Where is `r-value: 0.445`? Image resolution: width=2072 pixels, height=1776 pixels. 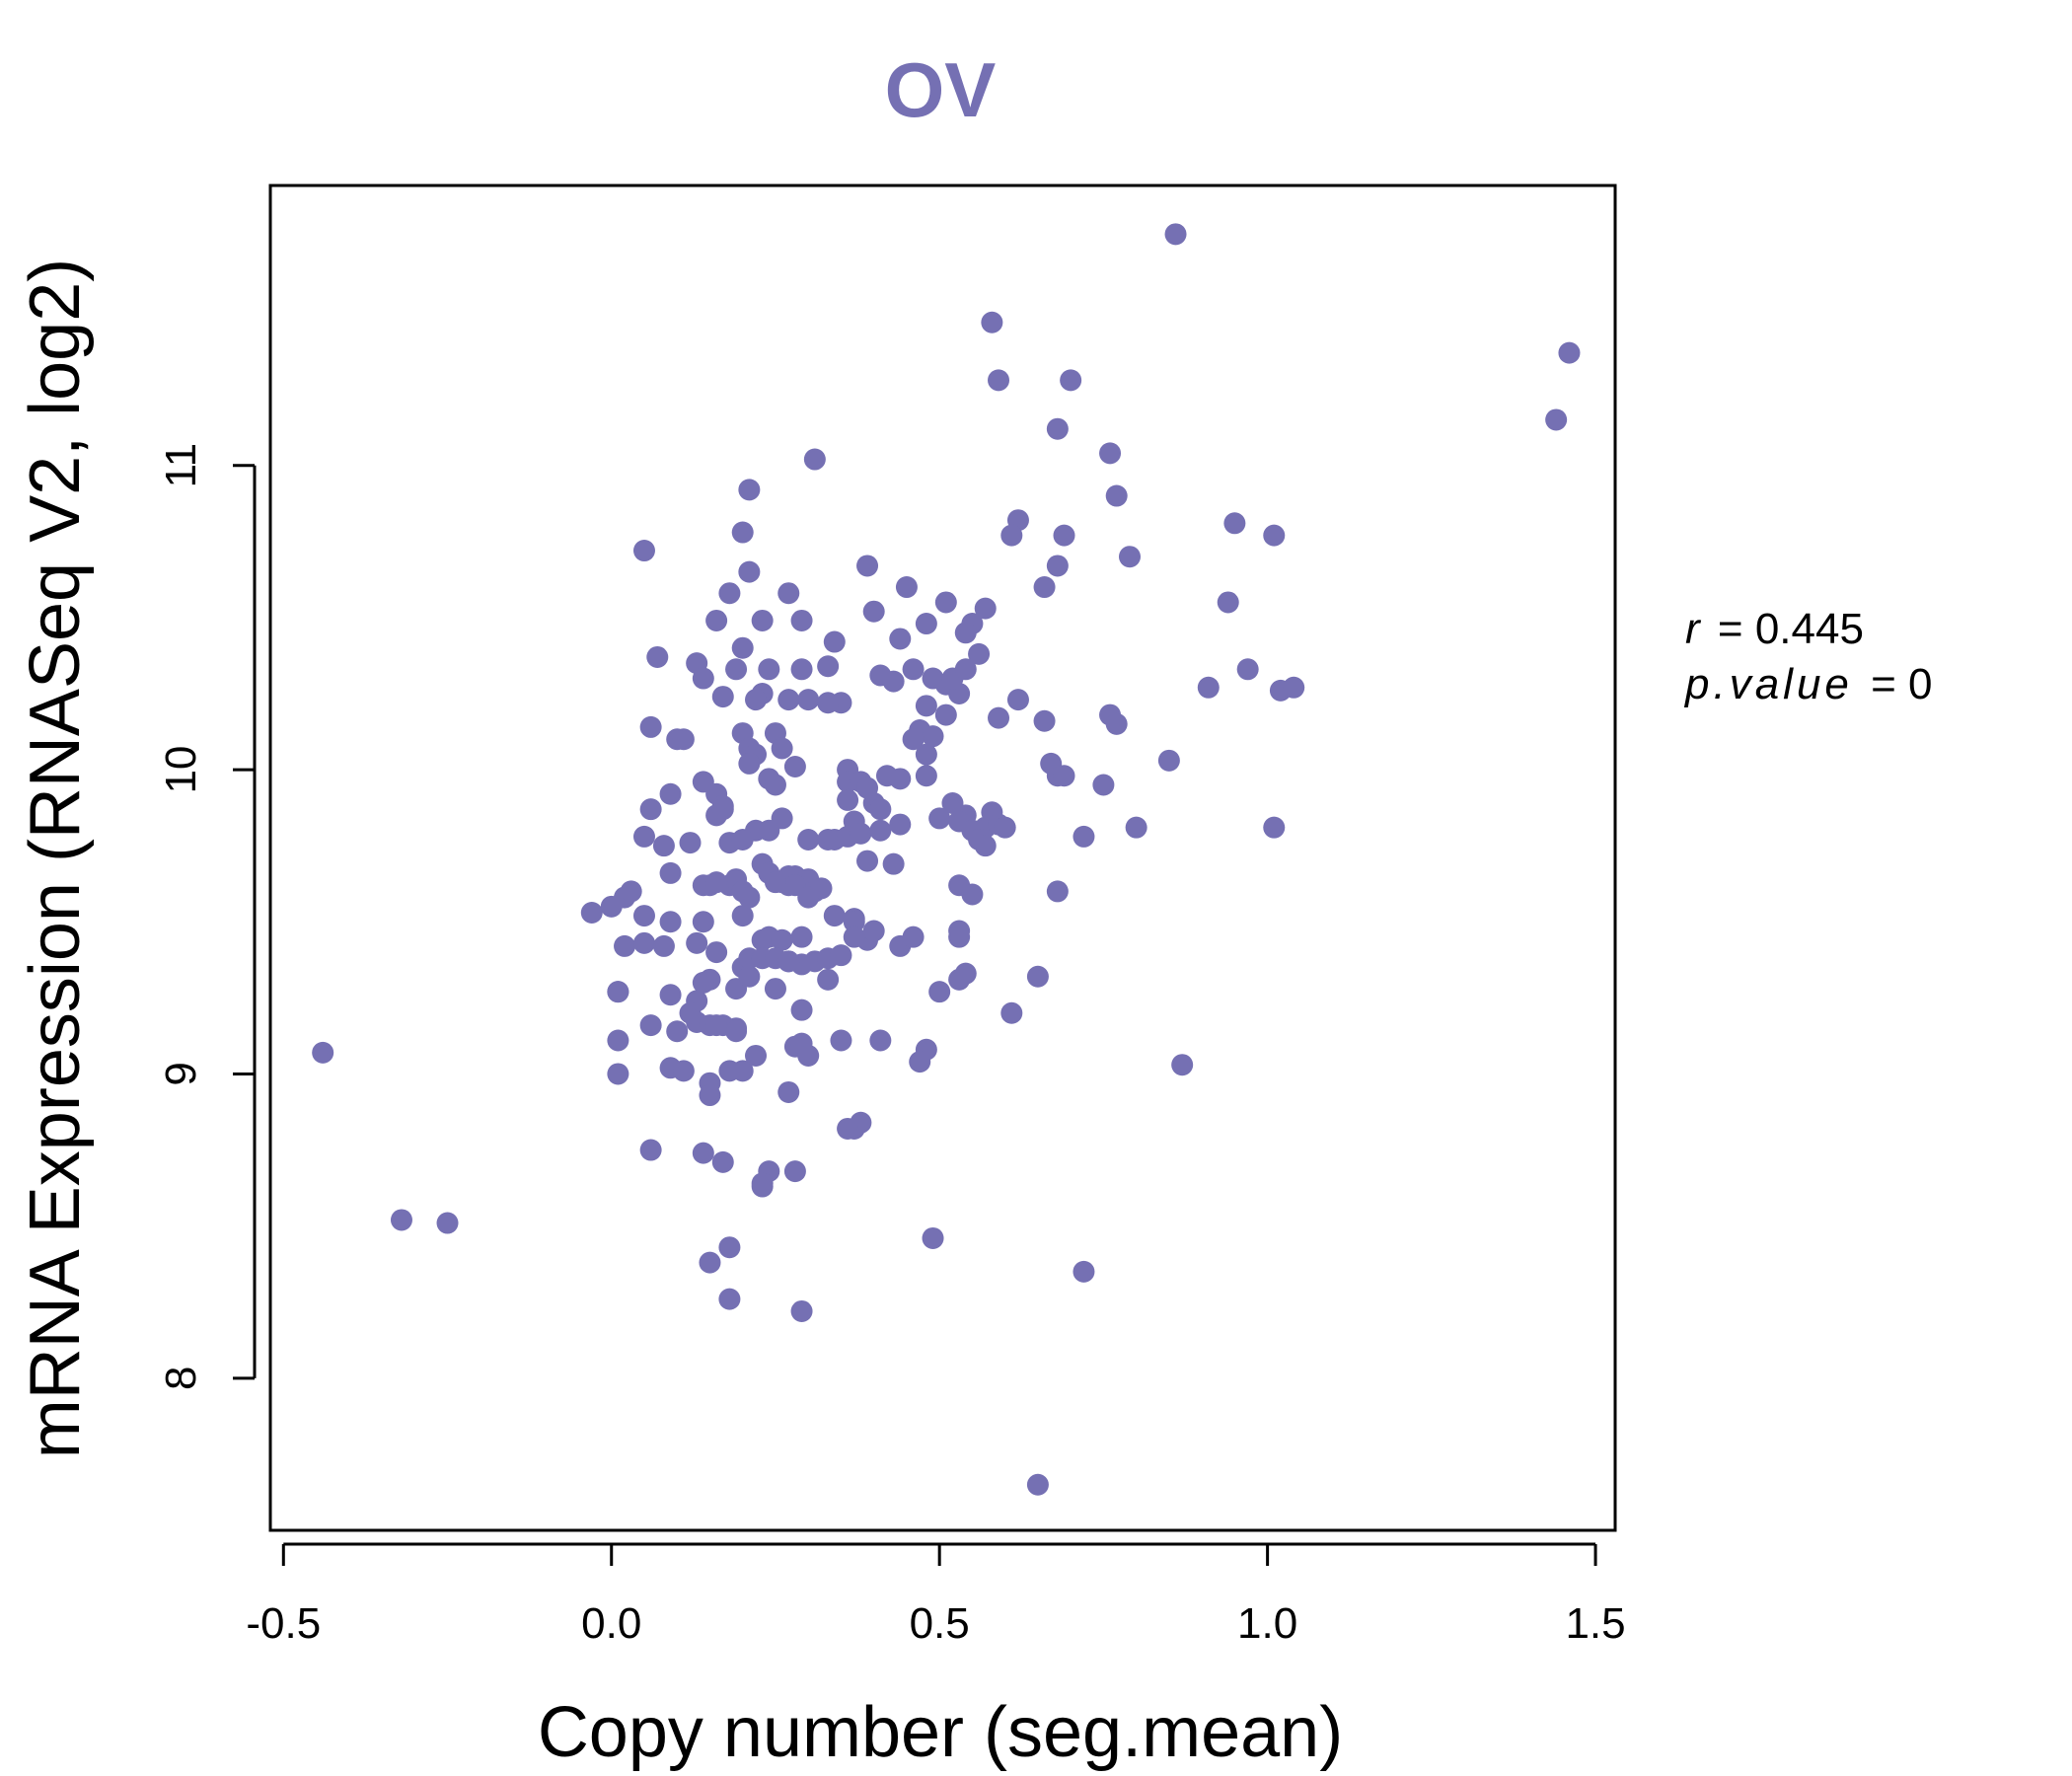 r-value: 0.445 is located at coordinates (1810, 629).